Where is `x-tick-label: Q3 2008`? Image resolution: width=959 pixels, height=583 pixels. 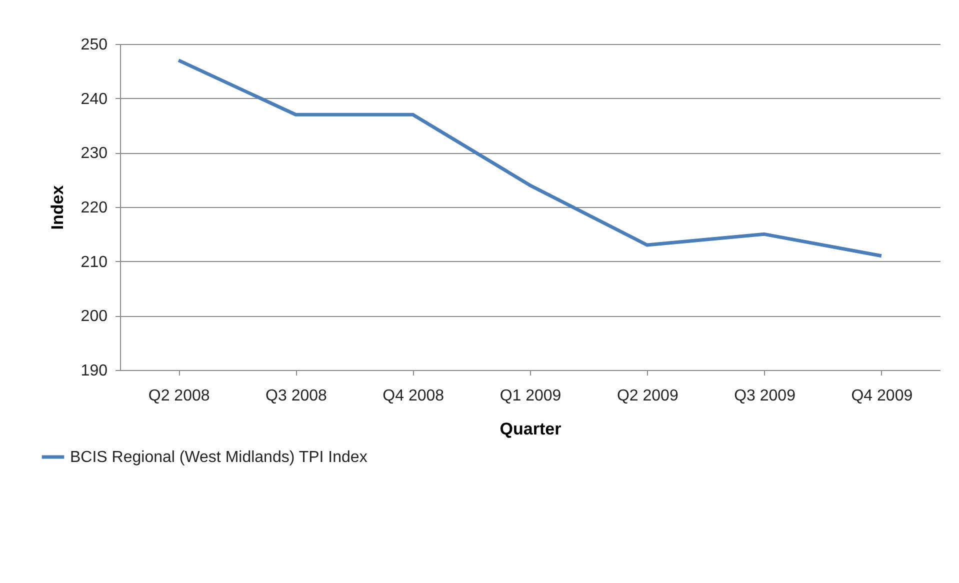
x-tick-label: Q3 2008 is located at coordinates (297, 396).